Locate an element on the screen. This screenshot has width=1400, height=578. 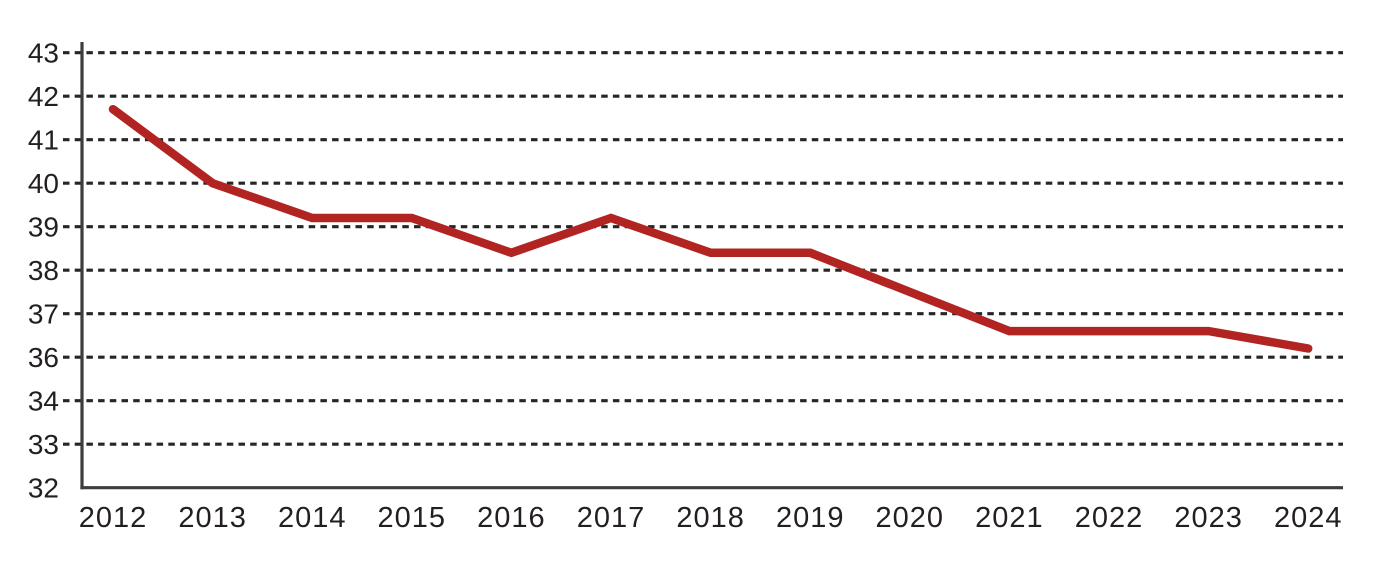
x-tick-label-2021: 2021 is located at coordinates (1009, 518).